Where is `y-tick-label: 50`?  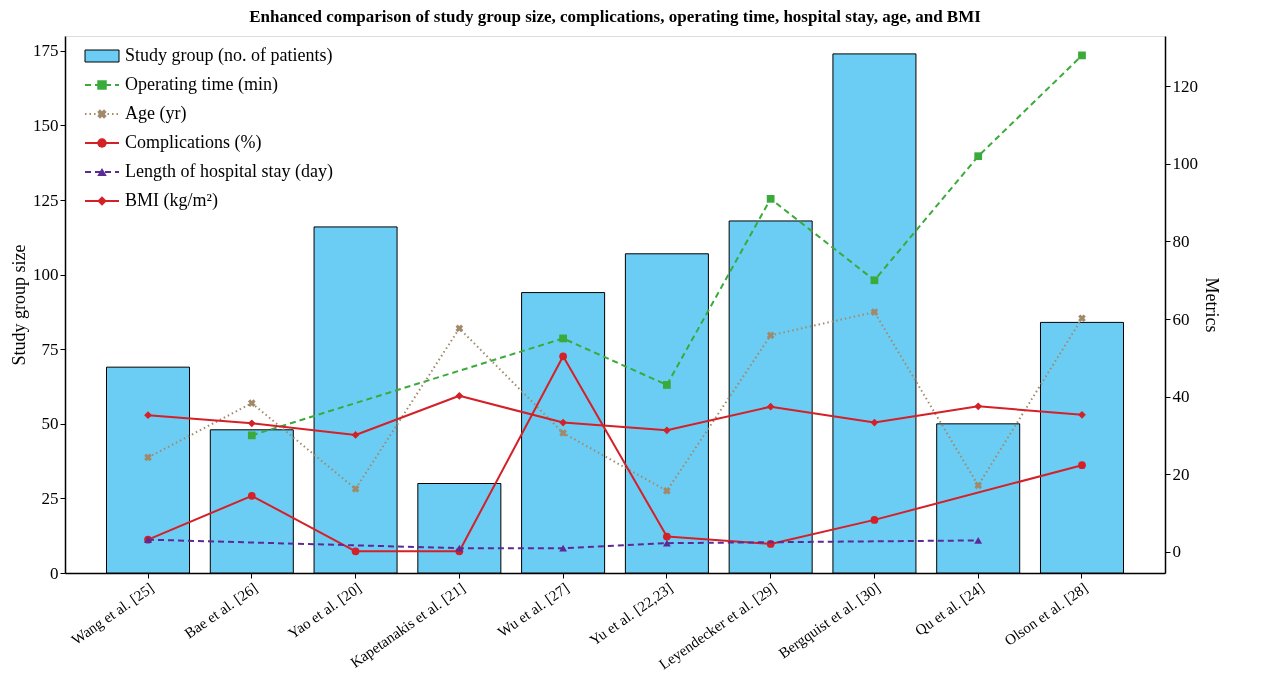
y-tick-label: 50 is located at coordinates (50, 424).